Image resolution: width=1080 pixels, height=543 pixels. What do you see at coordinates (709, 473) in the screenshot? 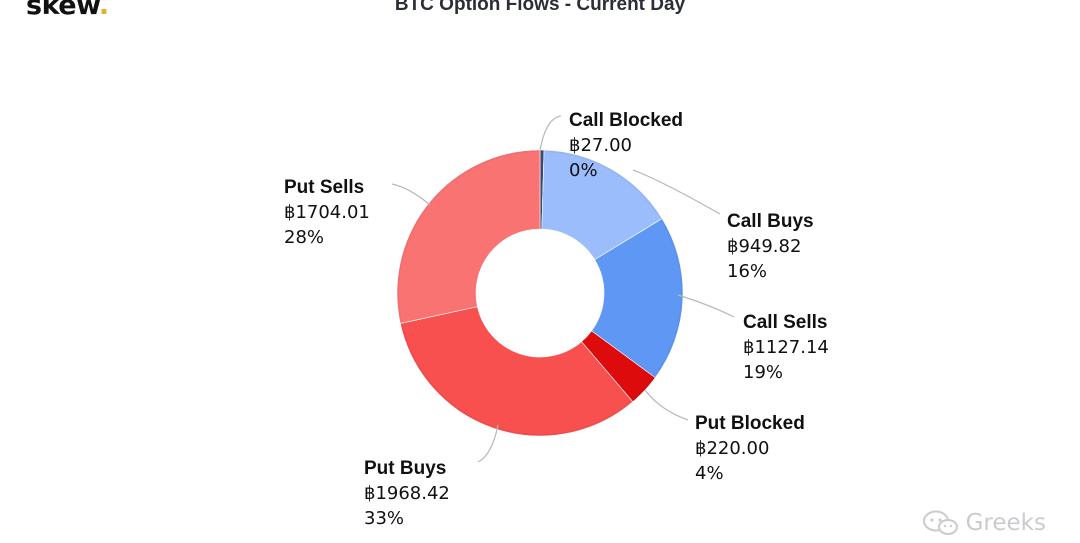
I see `slice-percent-put-blocked: 4%` at bounding box center [709, 473].